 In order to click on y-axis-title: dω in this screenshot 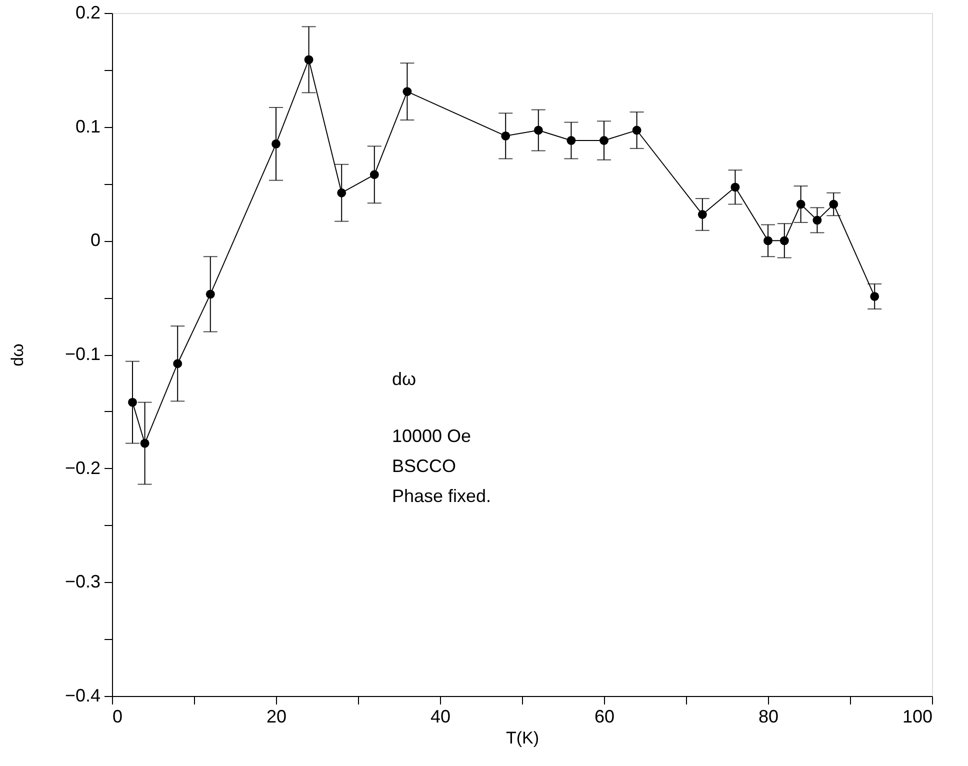, I will do `click(17, 355)`.